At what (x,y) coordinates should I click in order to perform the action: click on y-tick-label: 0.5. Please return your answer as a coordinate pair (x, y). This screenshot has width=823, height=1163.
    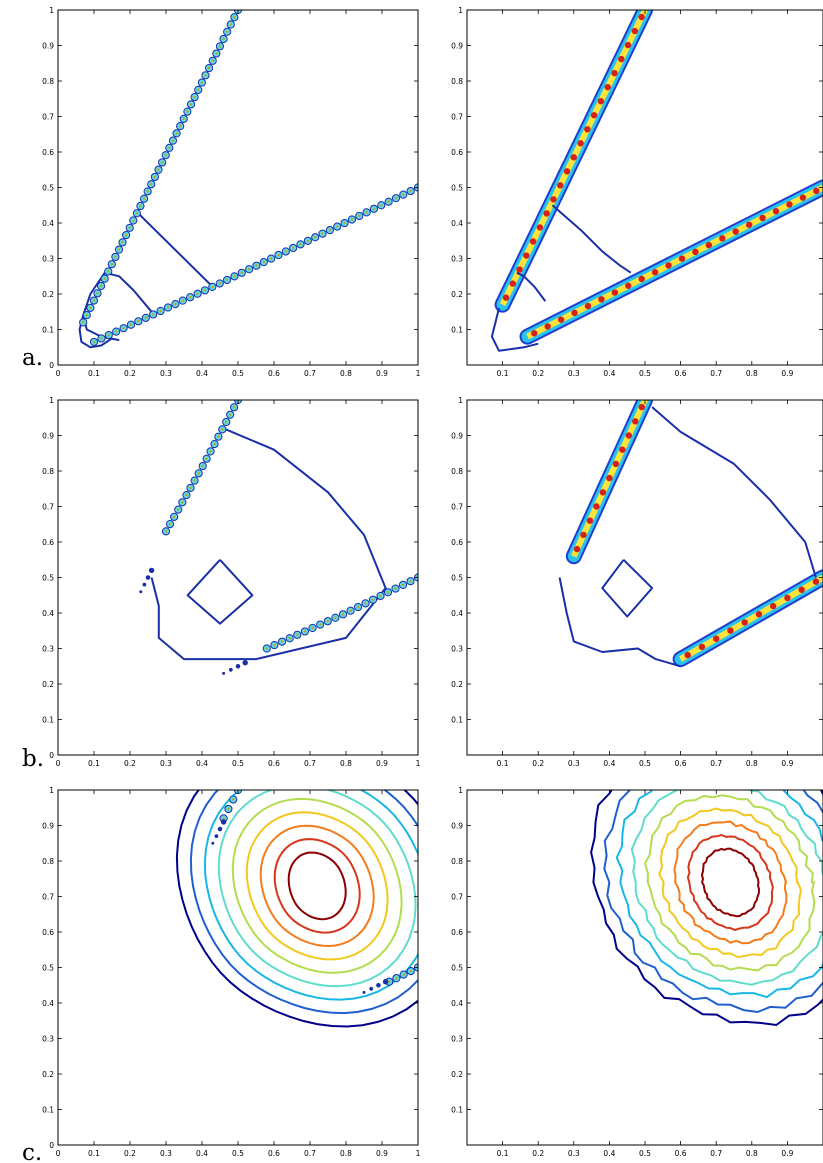
    Looking at the image, I should click on (48, 968).